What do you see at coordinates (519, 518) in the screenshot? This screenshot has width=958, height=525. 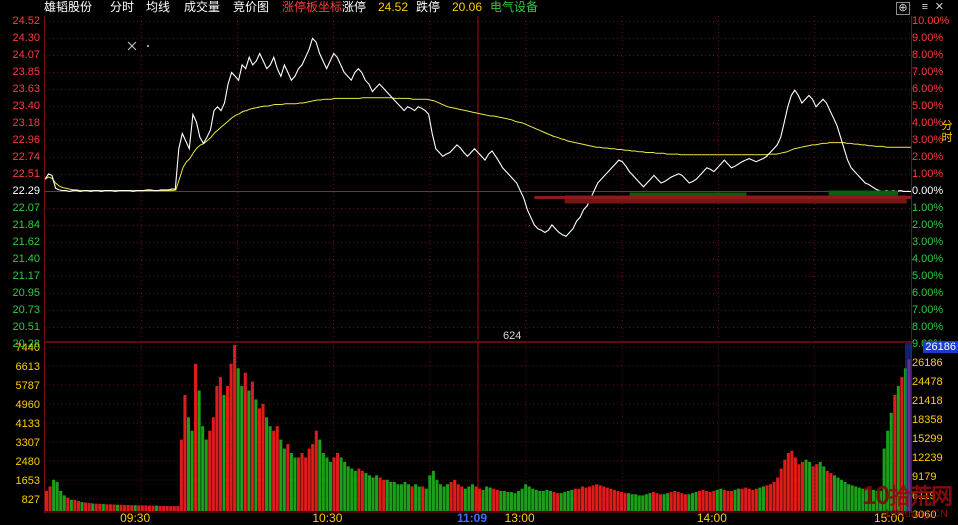 I see `time-tick-3: 13:00` at bounding box center [519, 518].